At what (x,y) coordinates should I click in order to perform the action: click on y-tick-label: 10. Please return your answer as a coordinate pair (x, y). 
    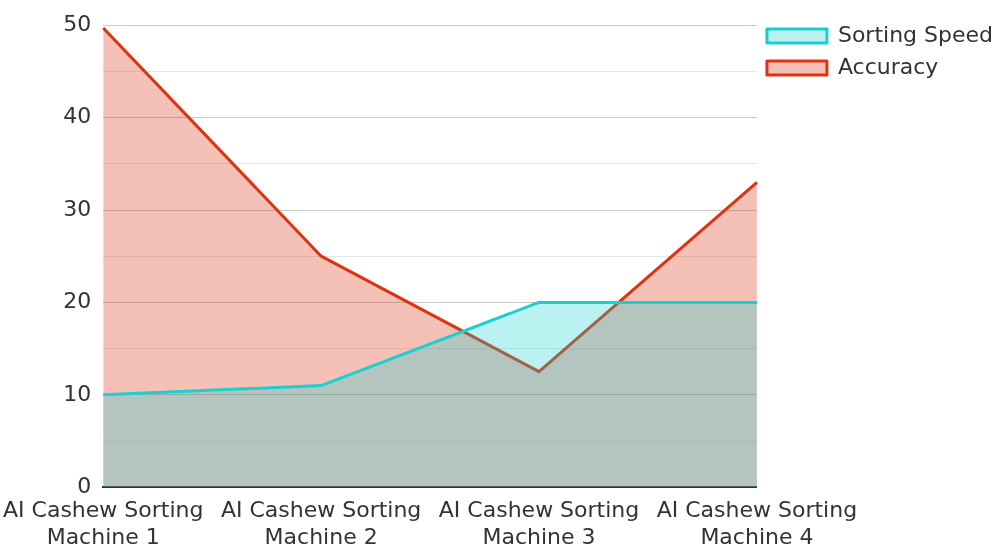
    Looking at the image, I should click on (77, 393).